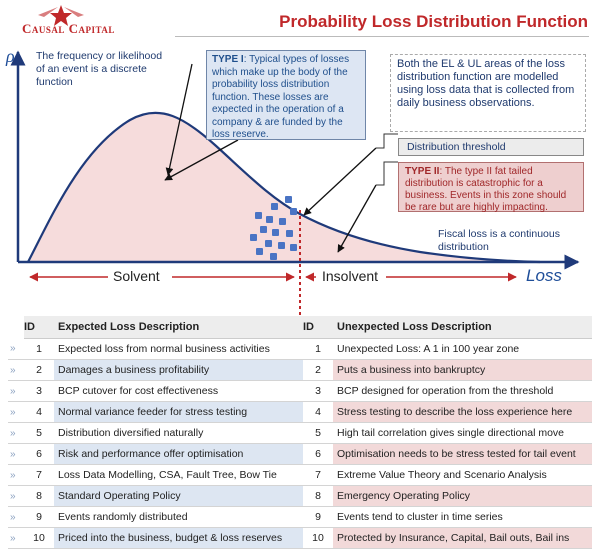 Image resolution: width=594 pixels, height=549 pixels. What do you see at coordinates (39, 454) in the screenshot?
I see `row-id: 6` at bounding box center [39, 454].